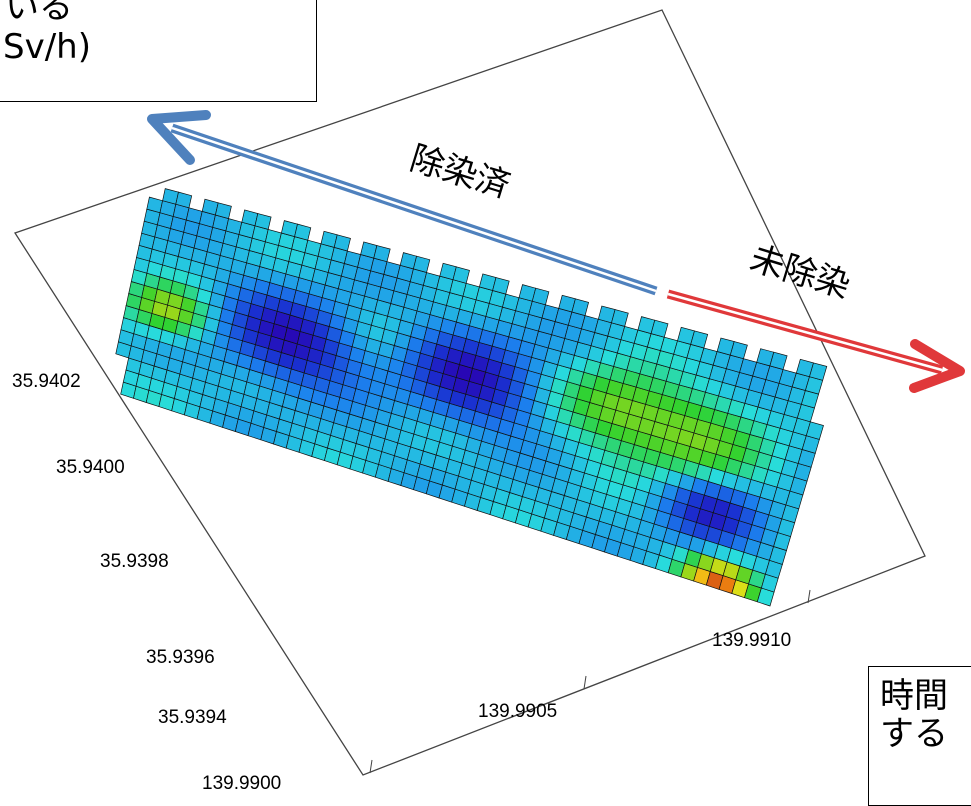  Describe the element at coordinates (914, 696) in the screenshot. I see `callout-bottom-line1: 時間` at that location.